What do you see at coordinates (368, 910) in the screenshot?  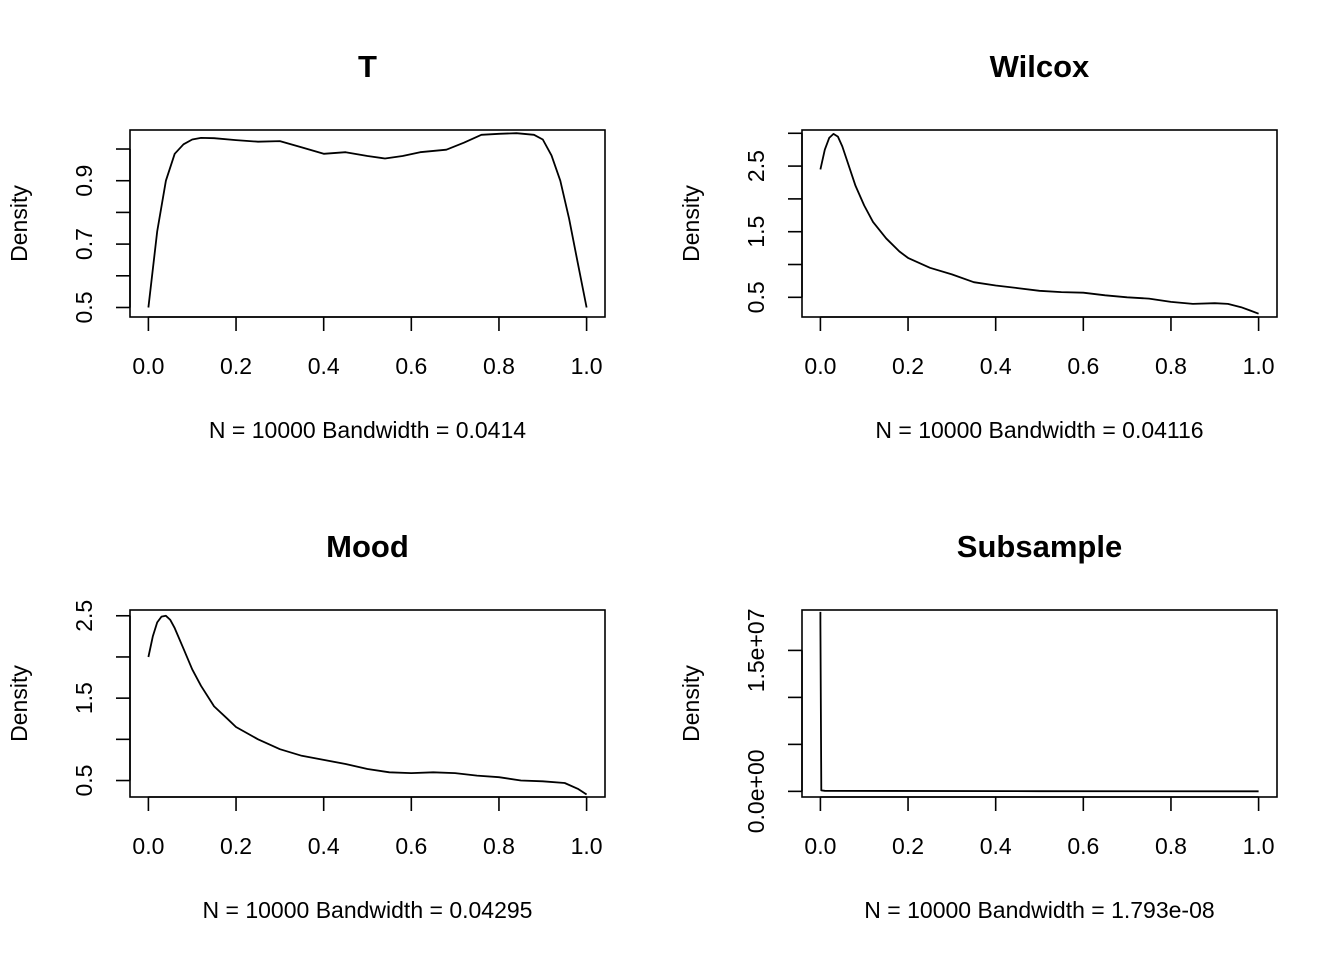 I see `x-axis-label: N = 10000 Bandwidth = 0.04295` at bounding box center [368, 910].